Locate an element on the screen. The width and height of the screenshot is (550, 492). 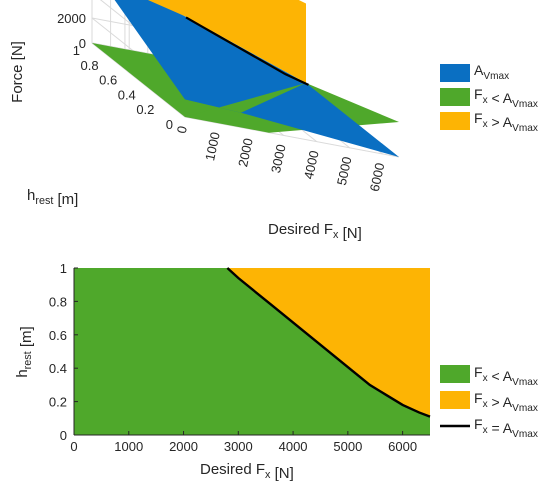
z-tick-label: 4000 is located at coordinates (71, 0).